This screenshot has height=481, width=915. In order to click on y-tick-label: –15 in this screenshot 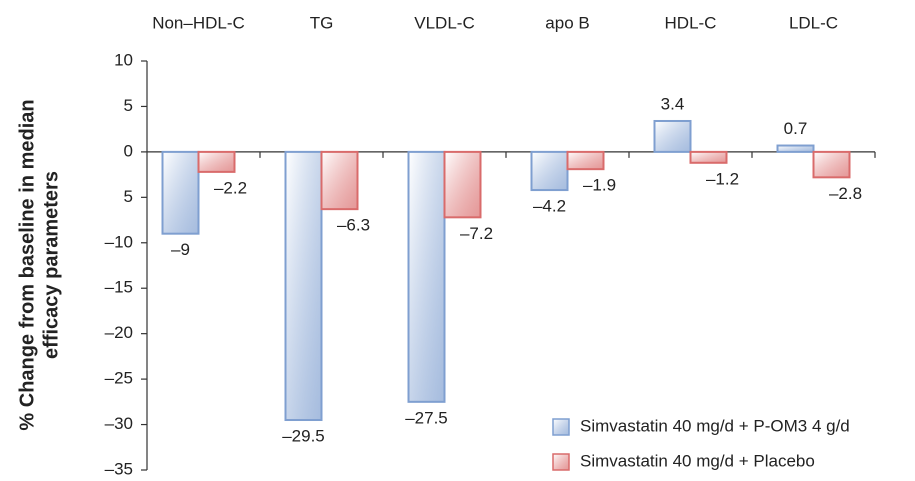, I will do `click(119, 287)`.